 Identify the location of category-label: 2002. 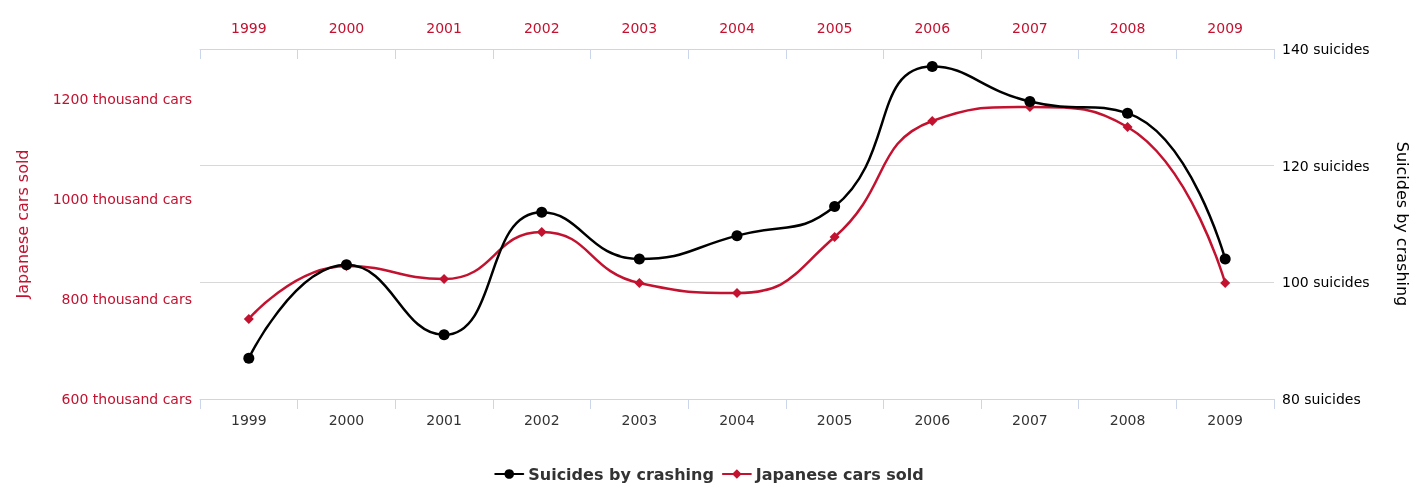
(541, 28).